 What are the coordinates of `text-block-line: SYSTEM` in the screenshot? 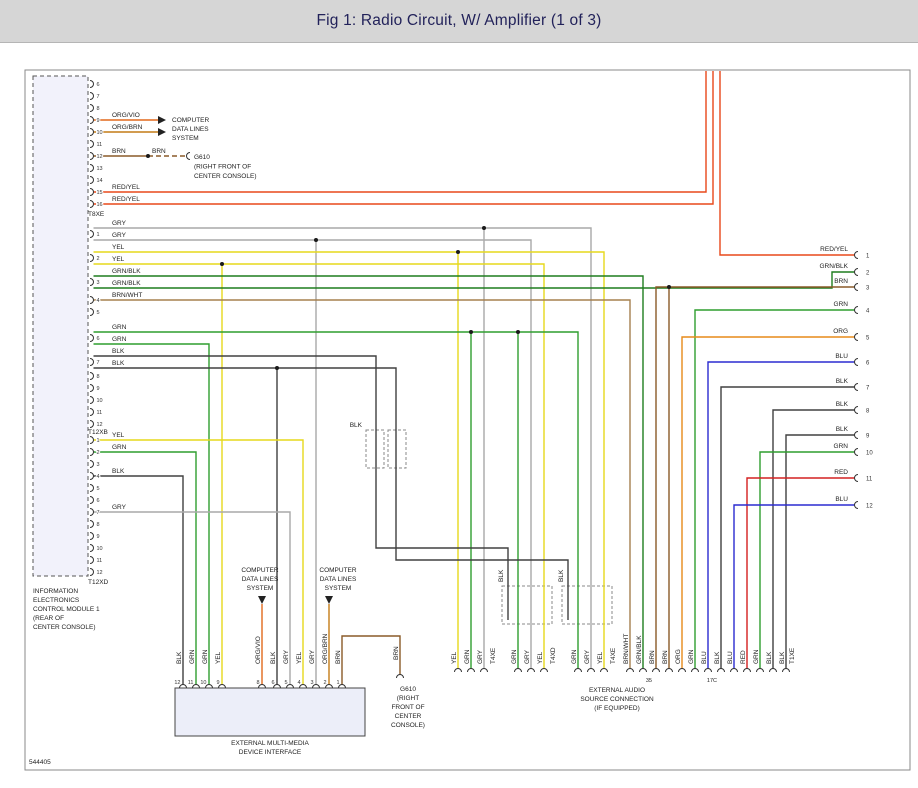 It's located at (185, 138).